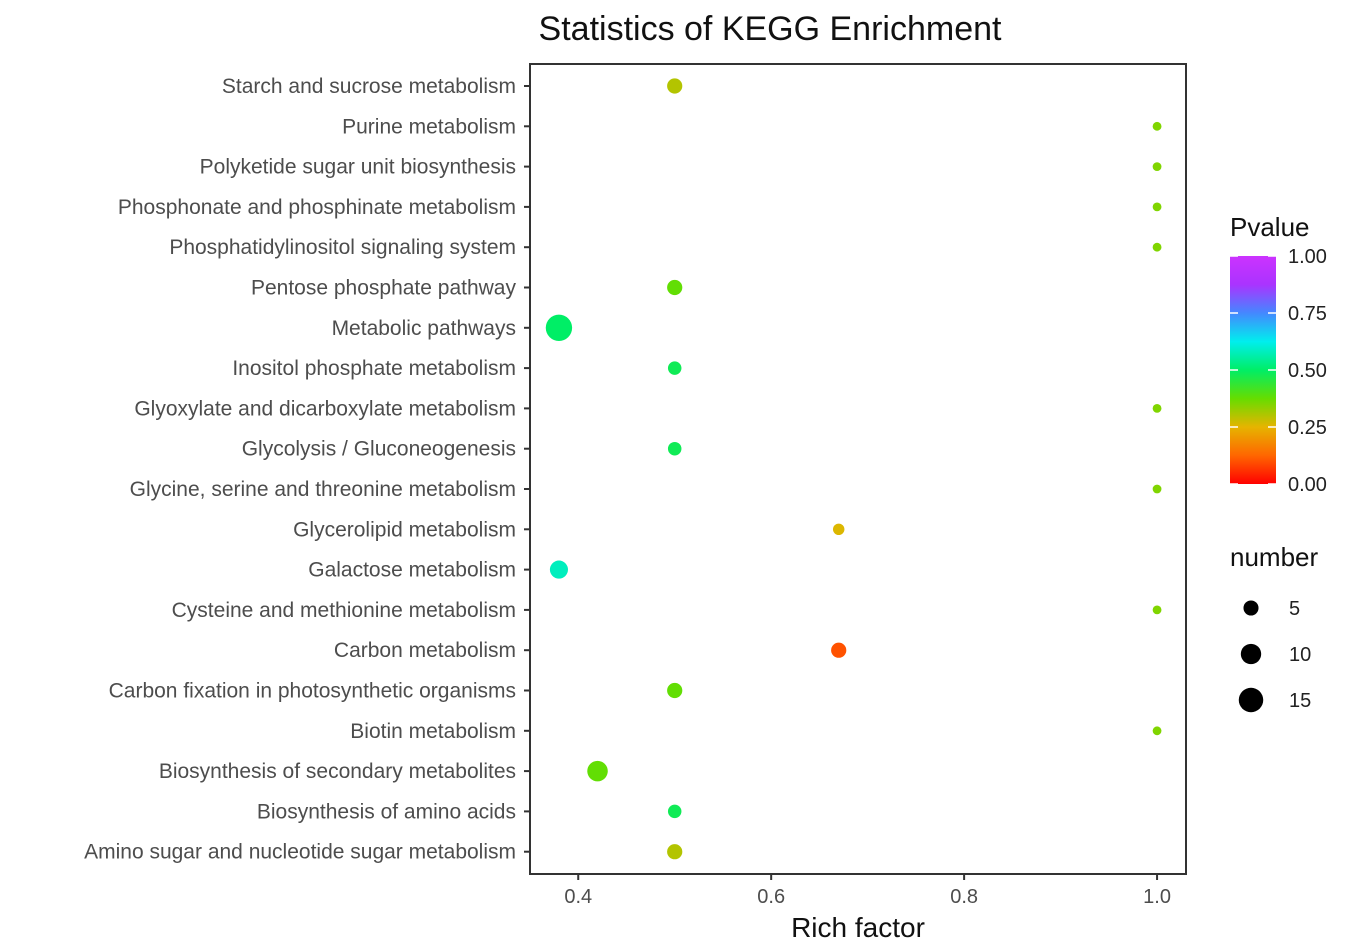 The height and width of the screenshot is (952, 1364). What do you see at coordinates (867, 891) in the screenshot?
I see `x-axis-ticks: 0.4 0.6 0.8 1.0` at bounding box center [867, 891].